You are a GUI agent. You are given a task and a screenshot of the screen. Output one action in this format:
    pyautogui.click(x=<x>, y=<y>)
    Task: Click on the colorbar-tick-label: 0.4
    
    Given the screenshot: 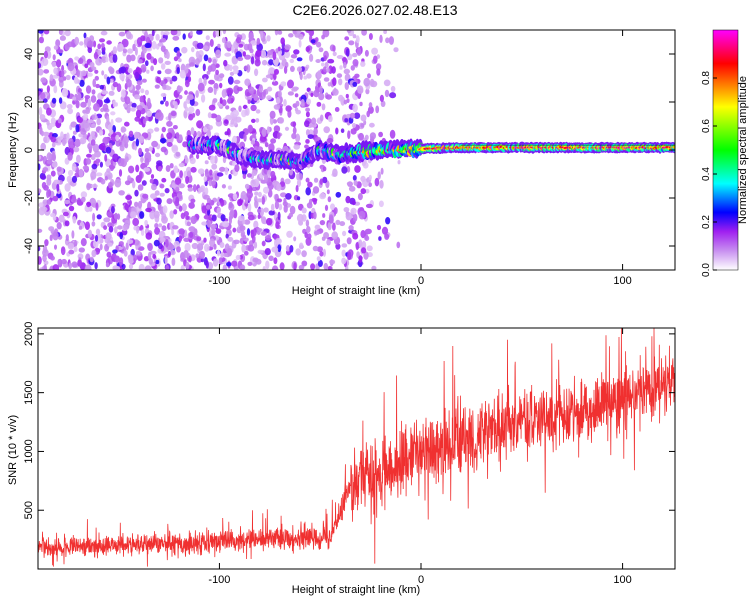 What is the action you would take?
    pyautogui.click(x=706, y=174)
    